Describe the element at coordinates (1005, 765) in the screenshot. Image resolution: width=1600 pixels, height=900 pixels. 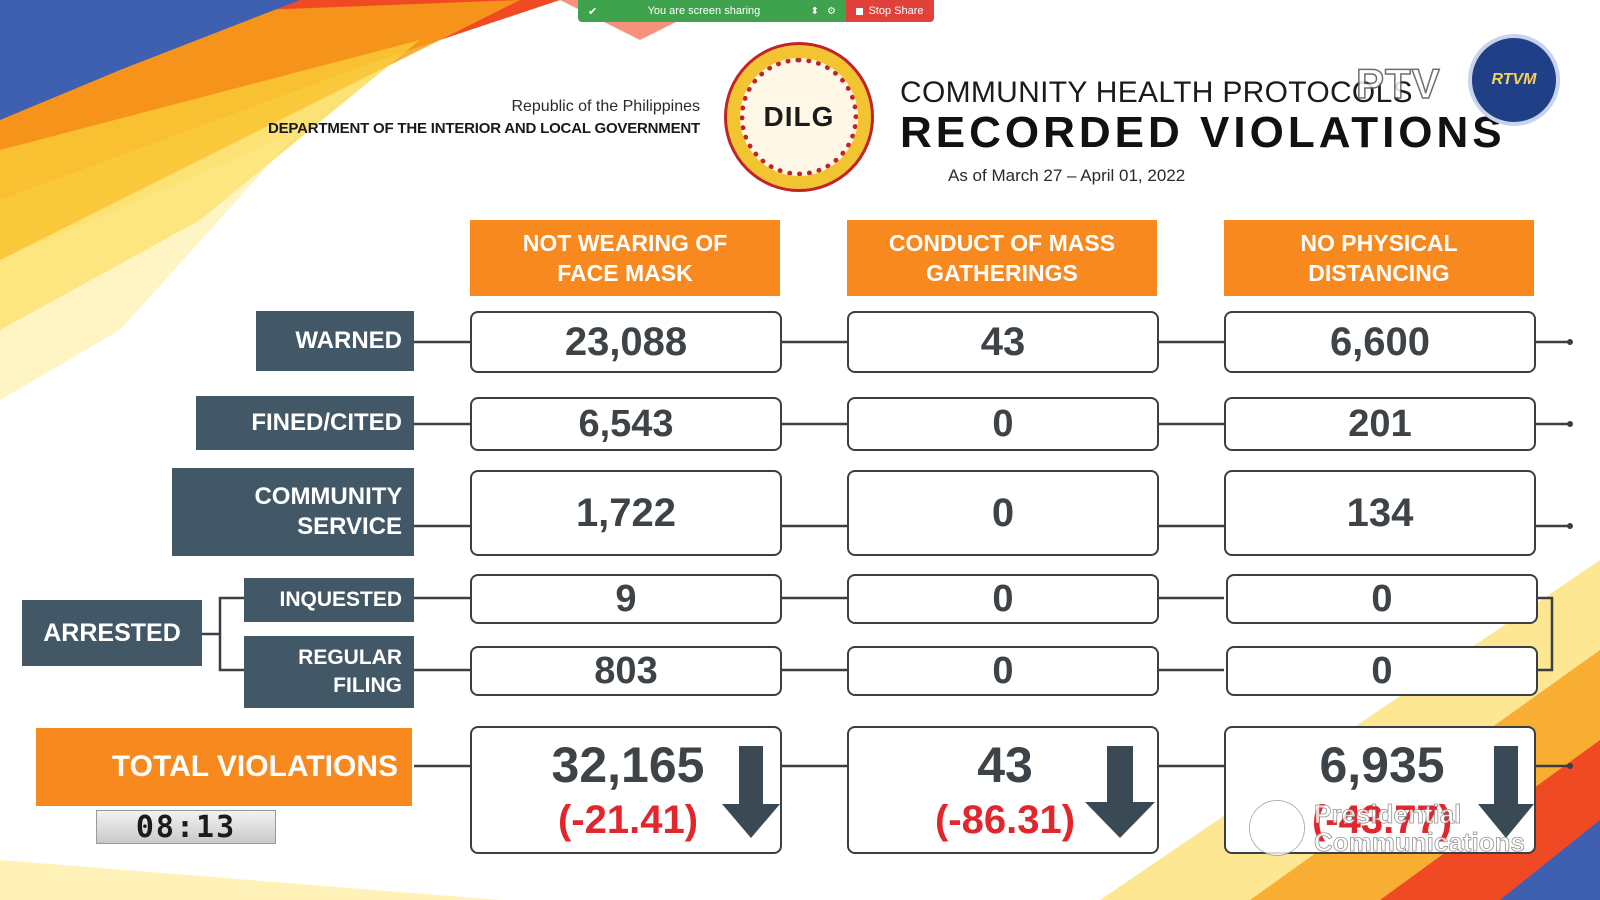
I see `total-value-mass-gatherings: 43` at that location.